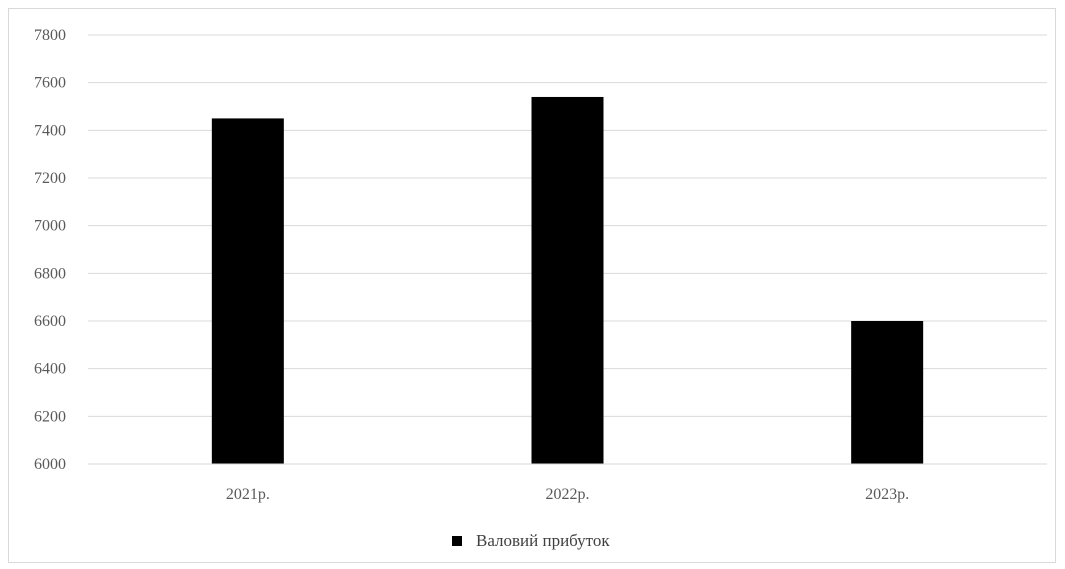 The image size is (1065, 569). What do you see at coordinates (248, 494) in the screenshot?
I see `x-tick-label: 2021р.` at bounding box center [248, 494].